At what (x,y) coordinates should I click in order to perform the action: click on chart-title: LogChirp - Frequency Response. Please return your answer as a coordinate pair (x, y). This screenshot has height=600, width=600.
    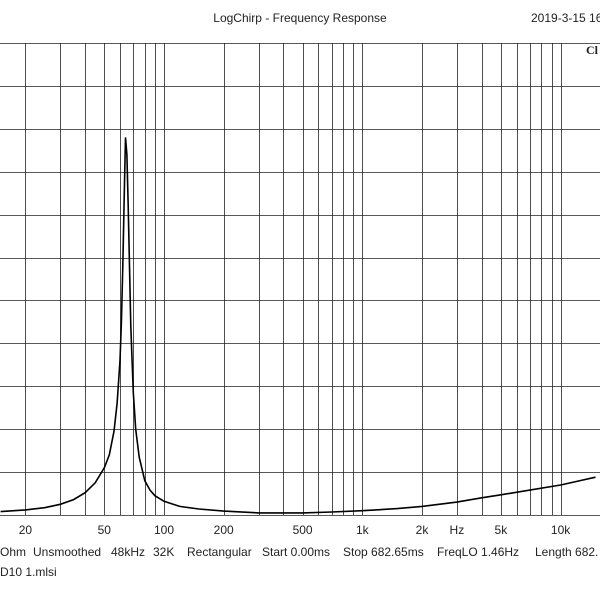
    Looking at the image, I should click on (300, 18).